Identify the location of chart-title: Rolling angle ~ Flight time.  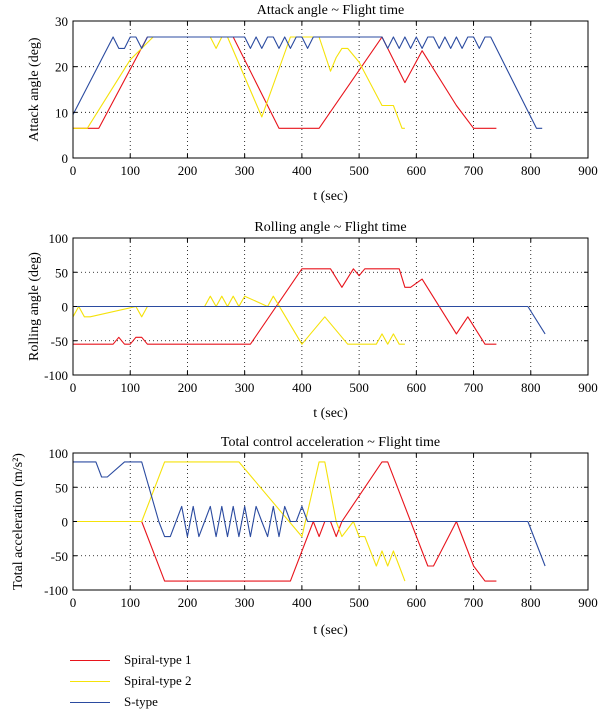
(330, 227).